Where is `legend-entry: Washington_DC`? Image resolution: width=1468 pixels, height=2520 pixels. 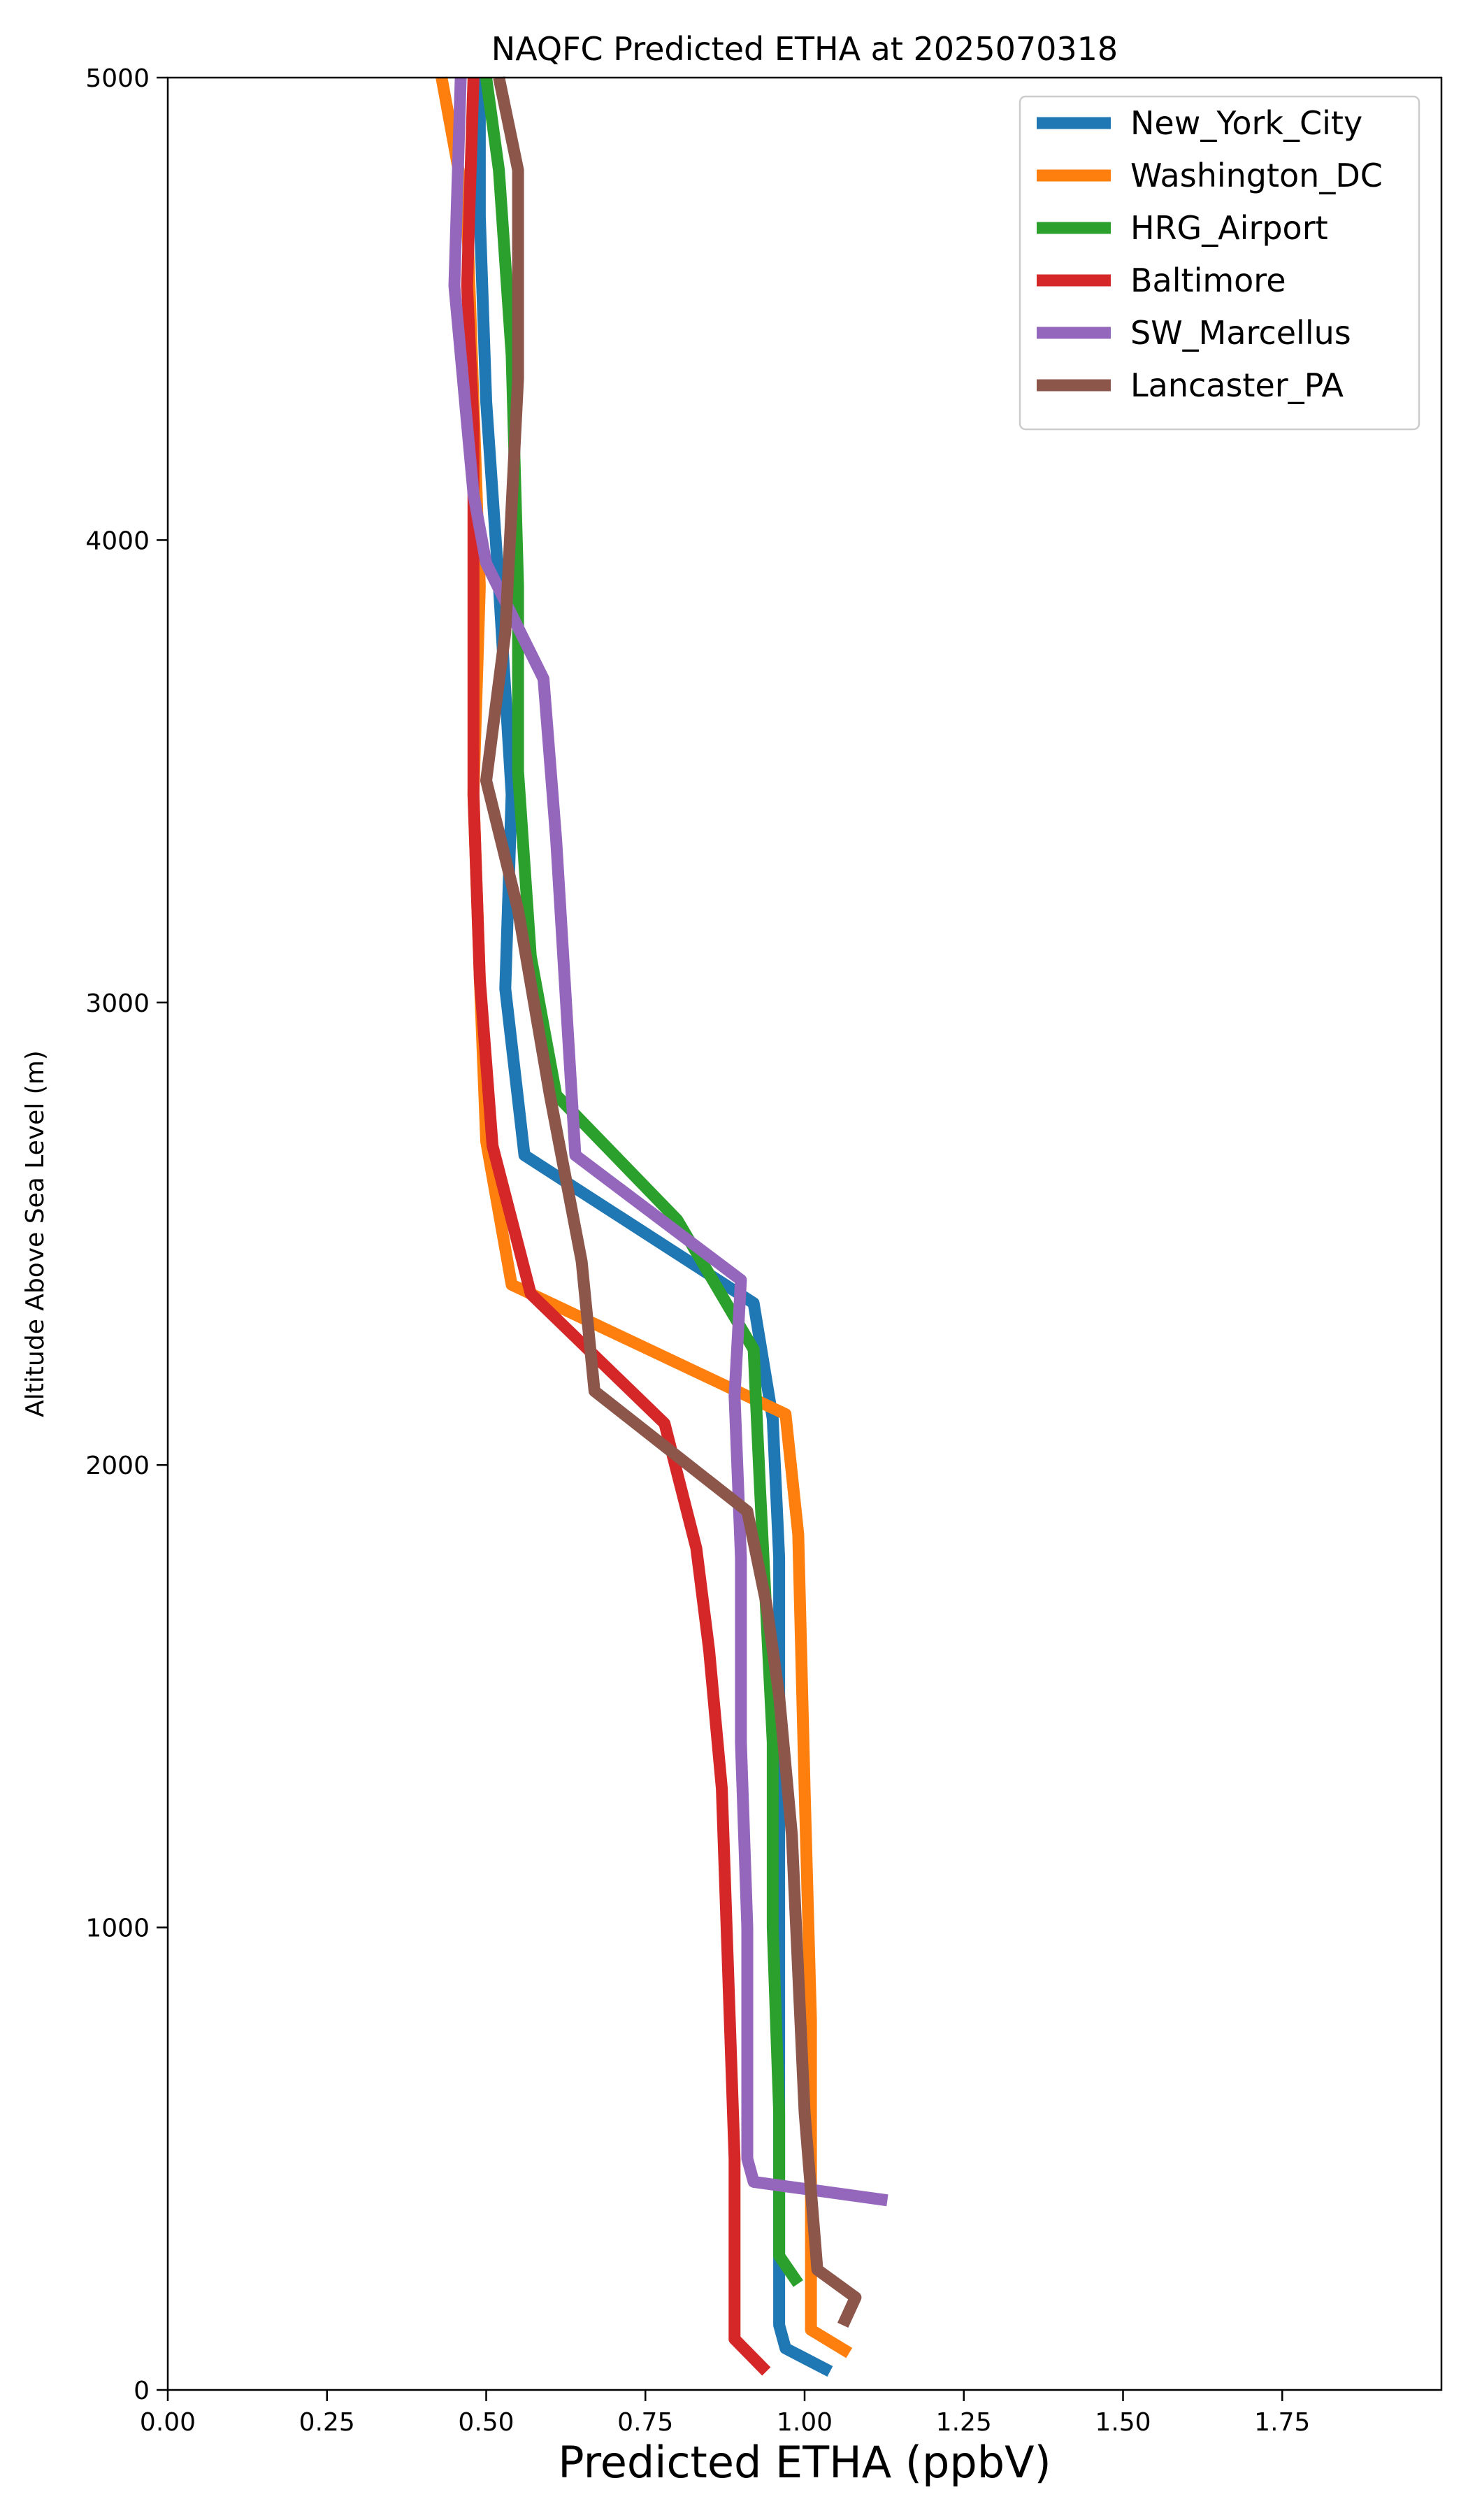
legend-entry: Washington_DC is located at coordinates (1210, 175).